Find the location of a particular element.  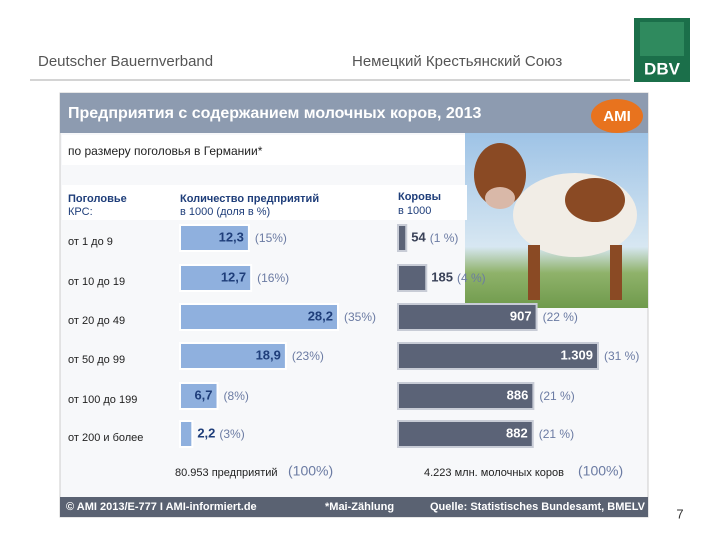

share-label: (35%) is located at coordinates (360, 317).